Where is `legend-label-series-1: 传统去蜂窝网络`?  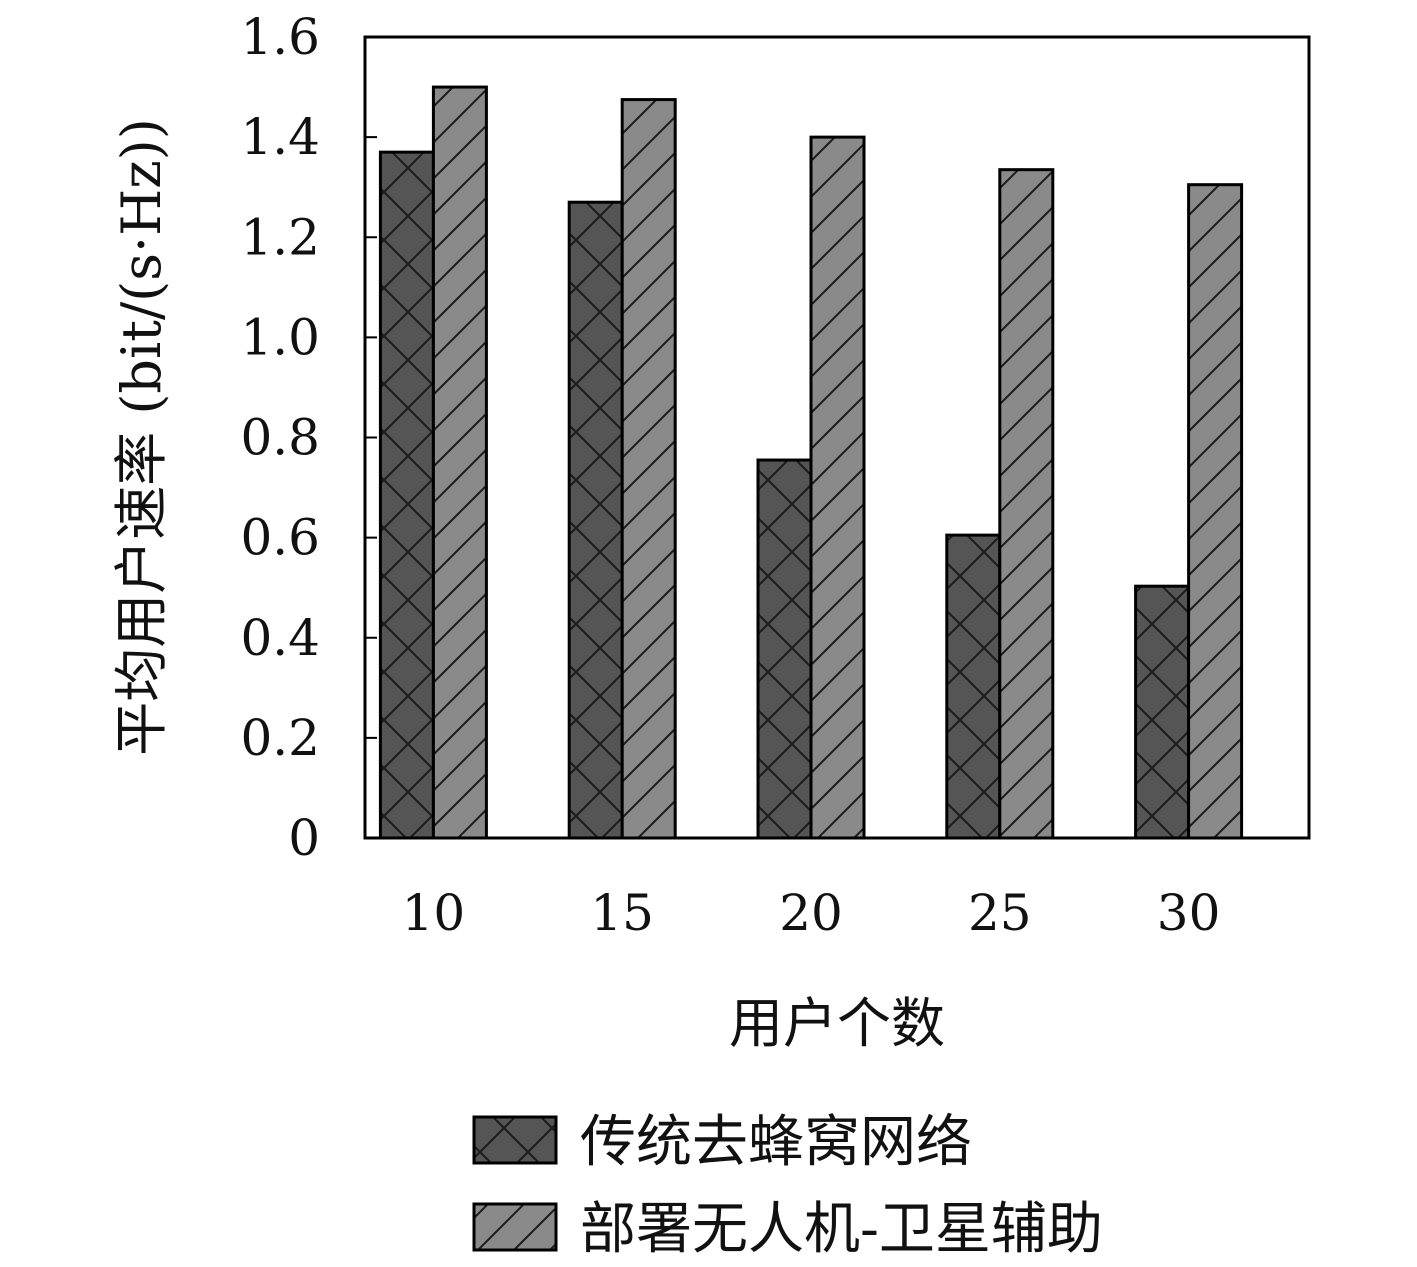
legend-label-series-1: 传统去蜂窝网络 is located at coordinates (776, 1142).